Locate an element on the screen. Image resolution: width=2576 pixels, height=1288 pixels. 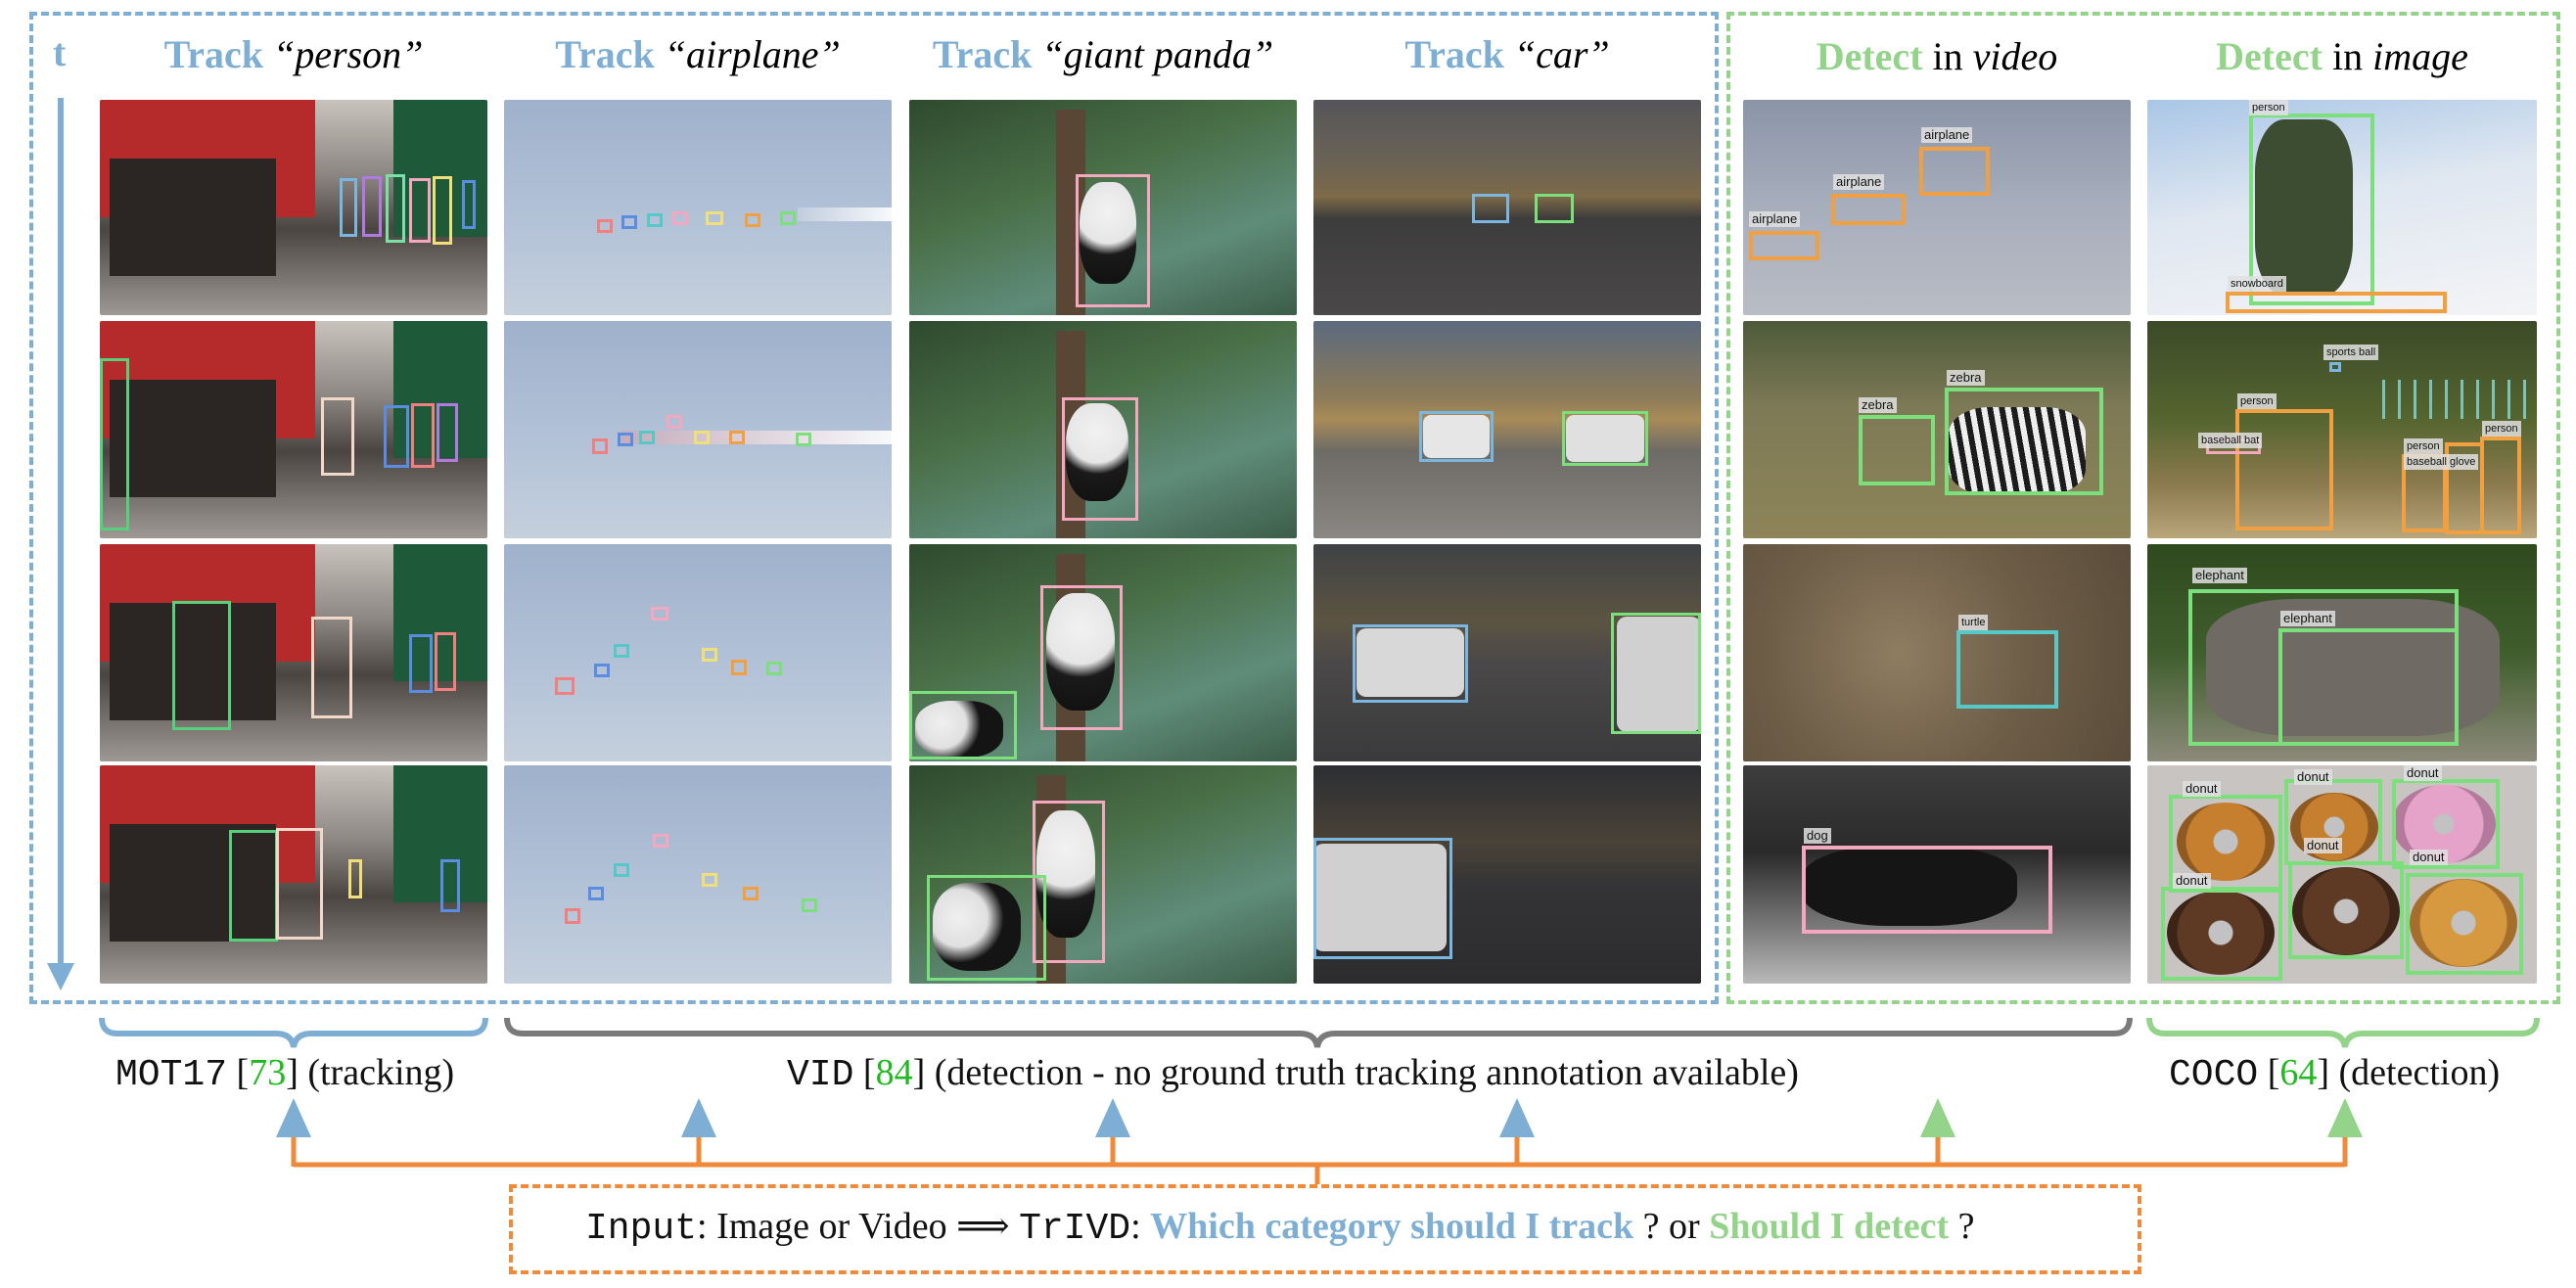
track-title-person: Track “person” is located at coordinates (294, 54).